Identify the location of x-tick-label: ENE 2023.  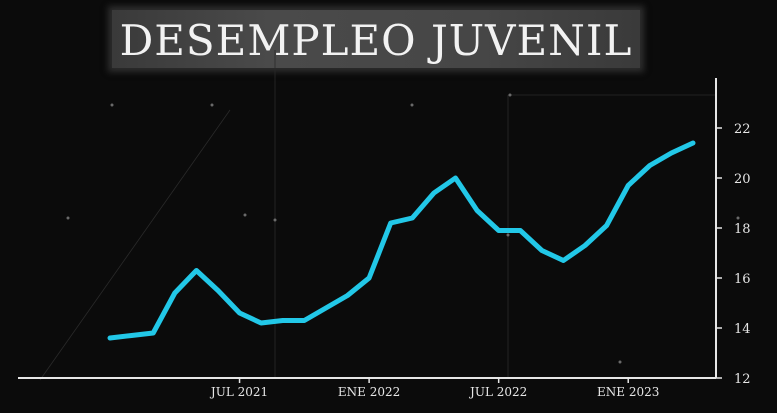
(628, 392).